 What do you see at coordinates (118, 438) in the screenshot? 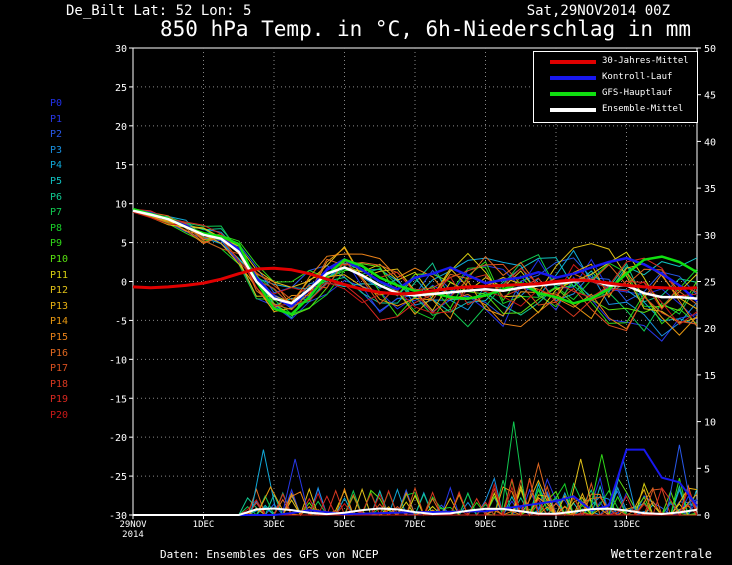
I see `y-left-tick-label: -20` at bounding box center [118, 438].